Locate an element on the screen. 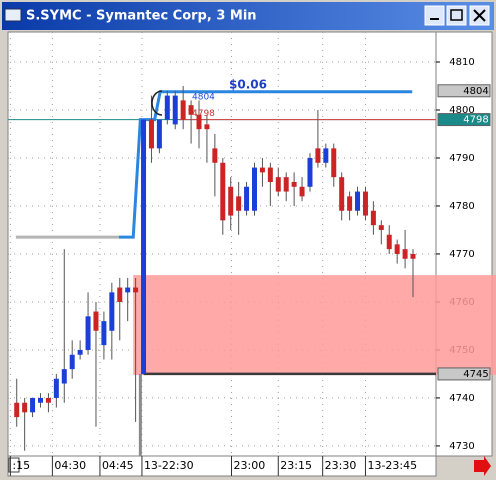 The image size is (496, 484). title-bar is located at coordinates (248, 16).